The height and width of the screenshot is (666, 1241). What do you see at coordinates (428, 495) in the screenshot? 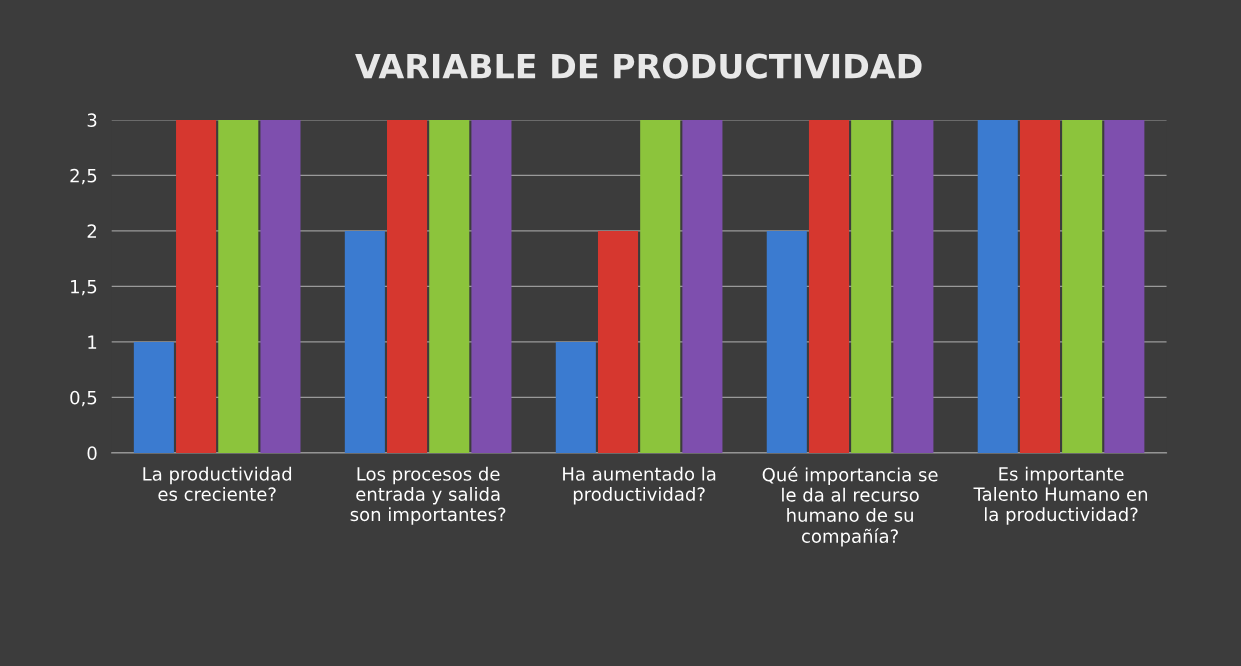
I see `x-tick-label: Los procesos de entrada y salida son importantes?` at bounding box center [428, 495].